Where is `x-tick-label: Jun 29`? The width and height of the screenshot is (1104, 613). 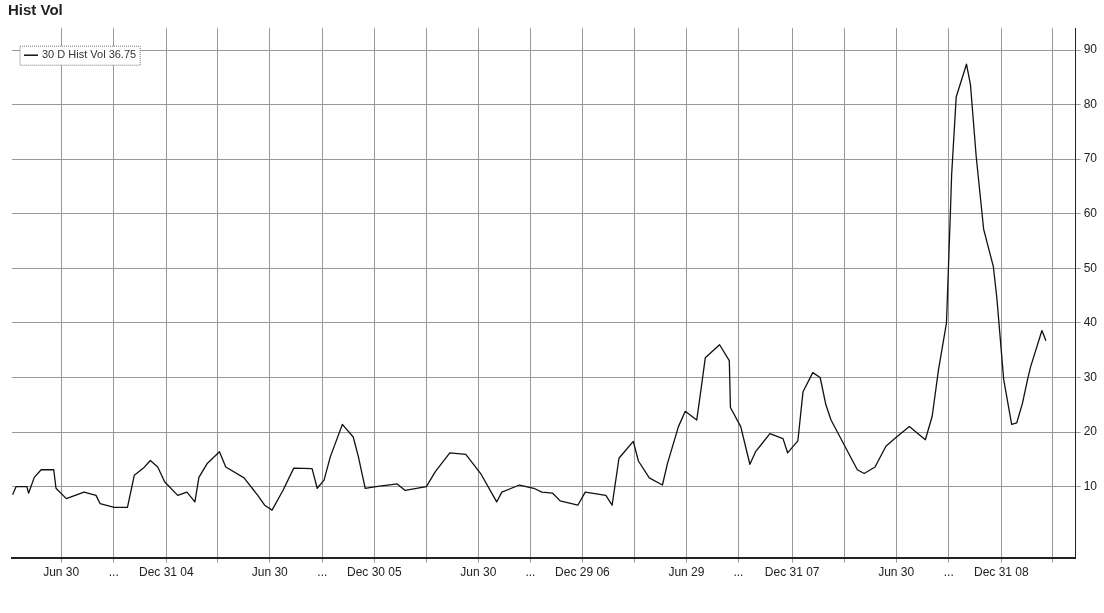 x-tick-label: Jun 29 is located at coordinates (686, 572).